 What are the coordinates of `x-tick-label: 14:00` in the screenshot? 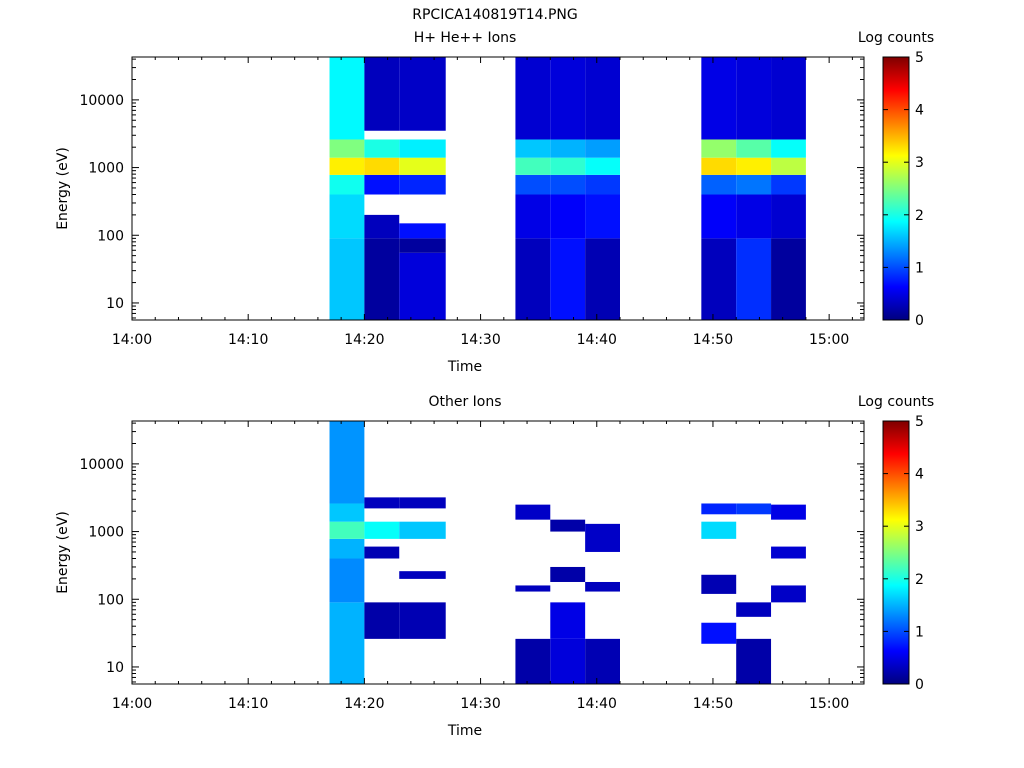 It's located at (132, 340).